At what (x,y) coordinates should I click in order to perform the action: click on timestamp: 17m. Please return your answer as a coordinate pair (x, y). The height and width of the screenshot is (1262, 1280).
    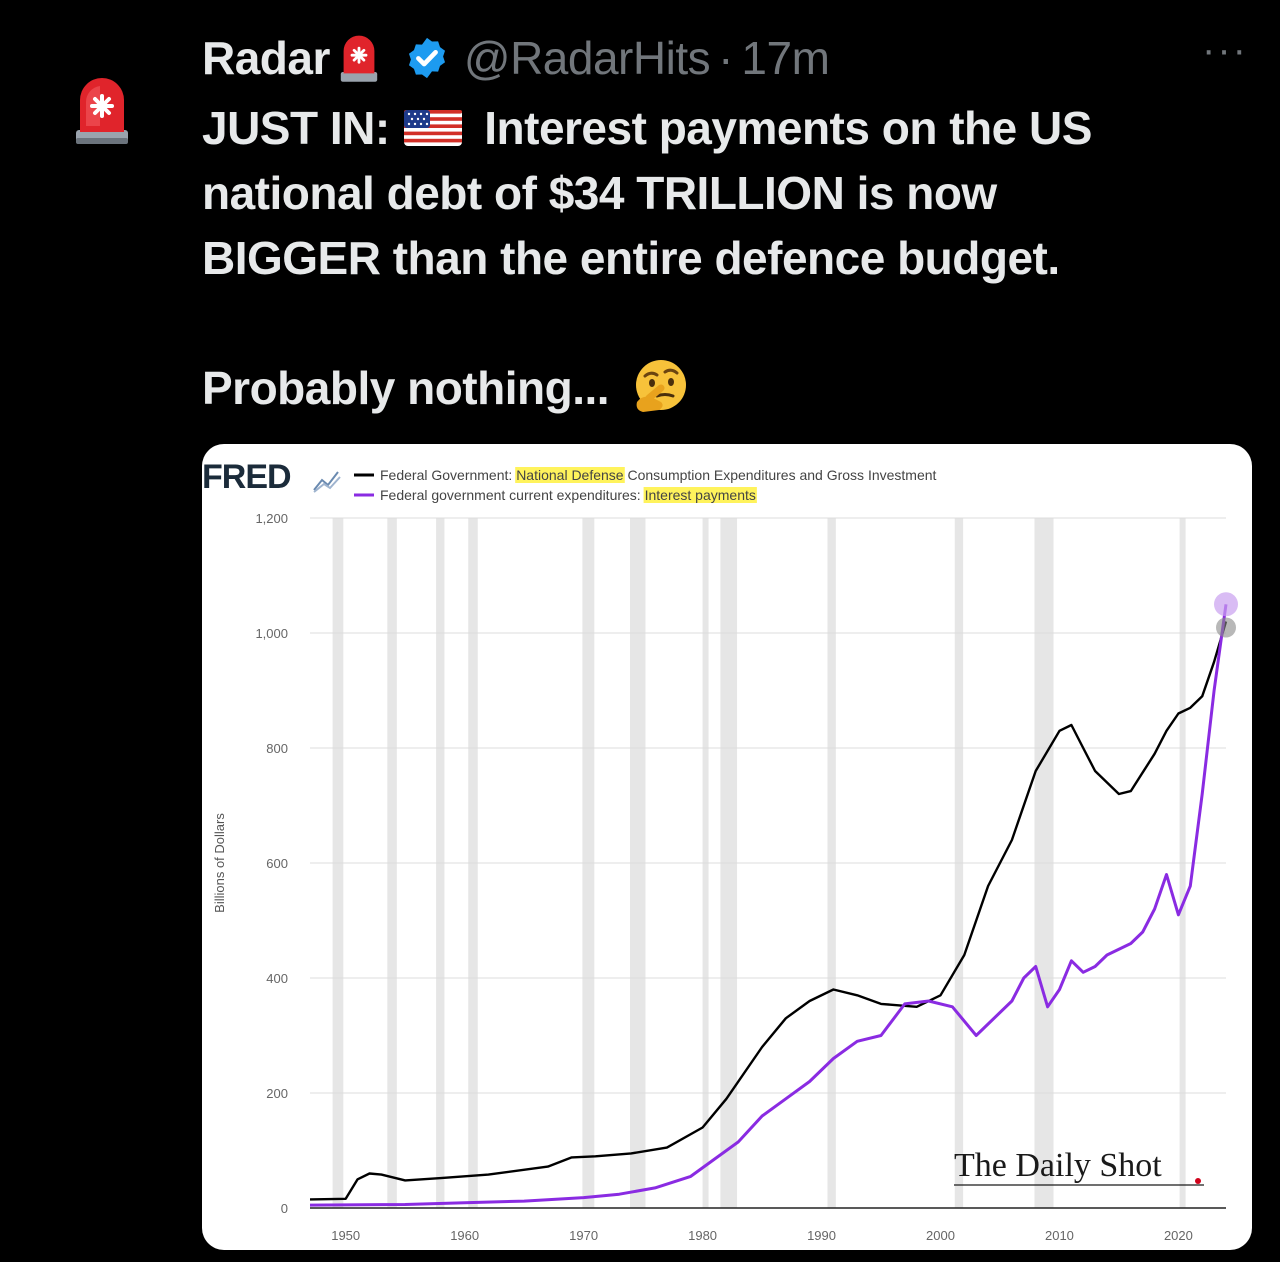
    Looking at the image, I should click on (785, 58).